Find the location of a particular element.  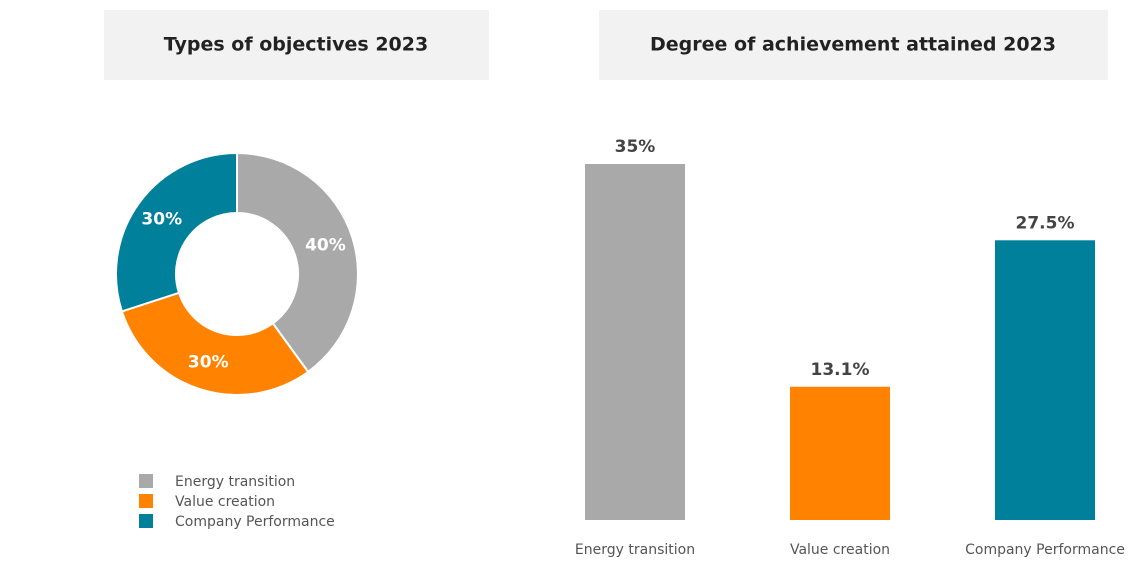

chart-title: Types of objectives 2023 is located at coordinates (296, 45).